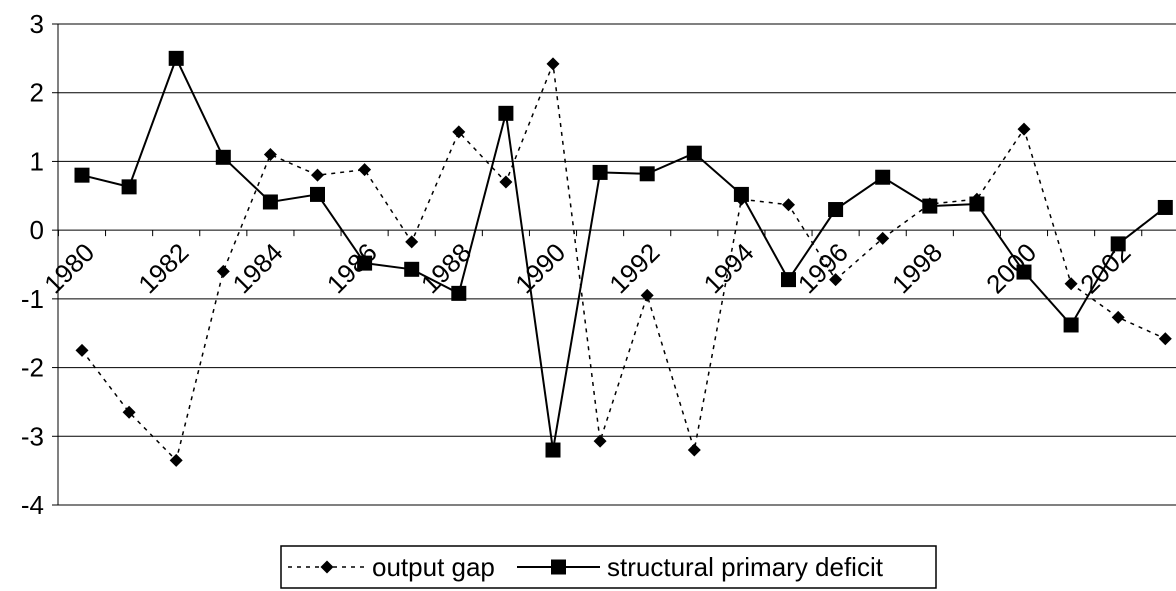  What do you see at coordinates (745, 567) in the screenshot?
I see `legend-label: structural primary deficit` at bounding box center [745, 567].